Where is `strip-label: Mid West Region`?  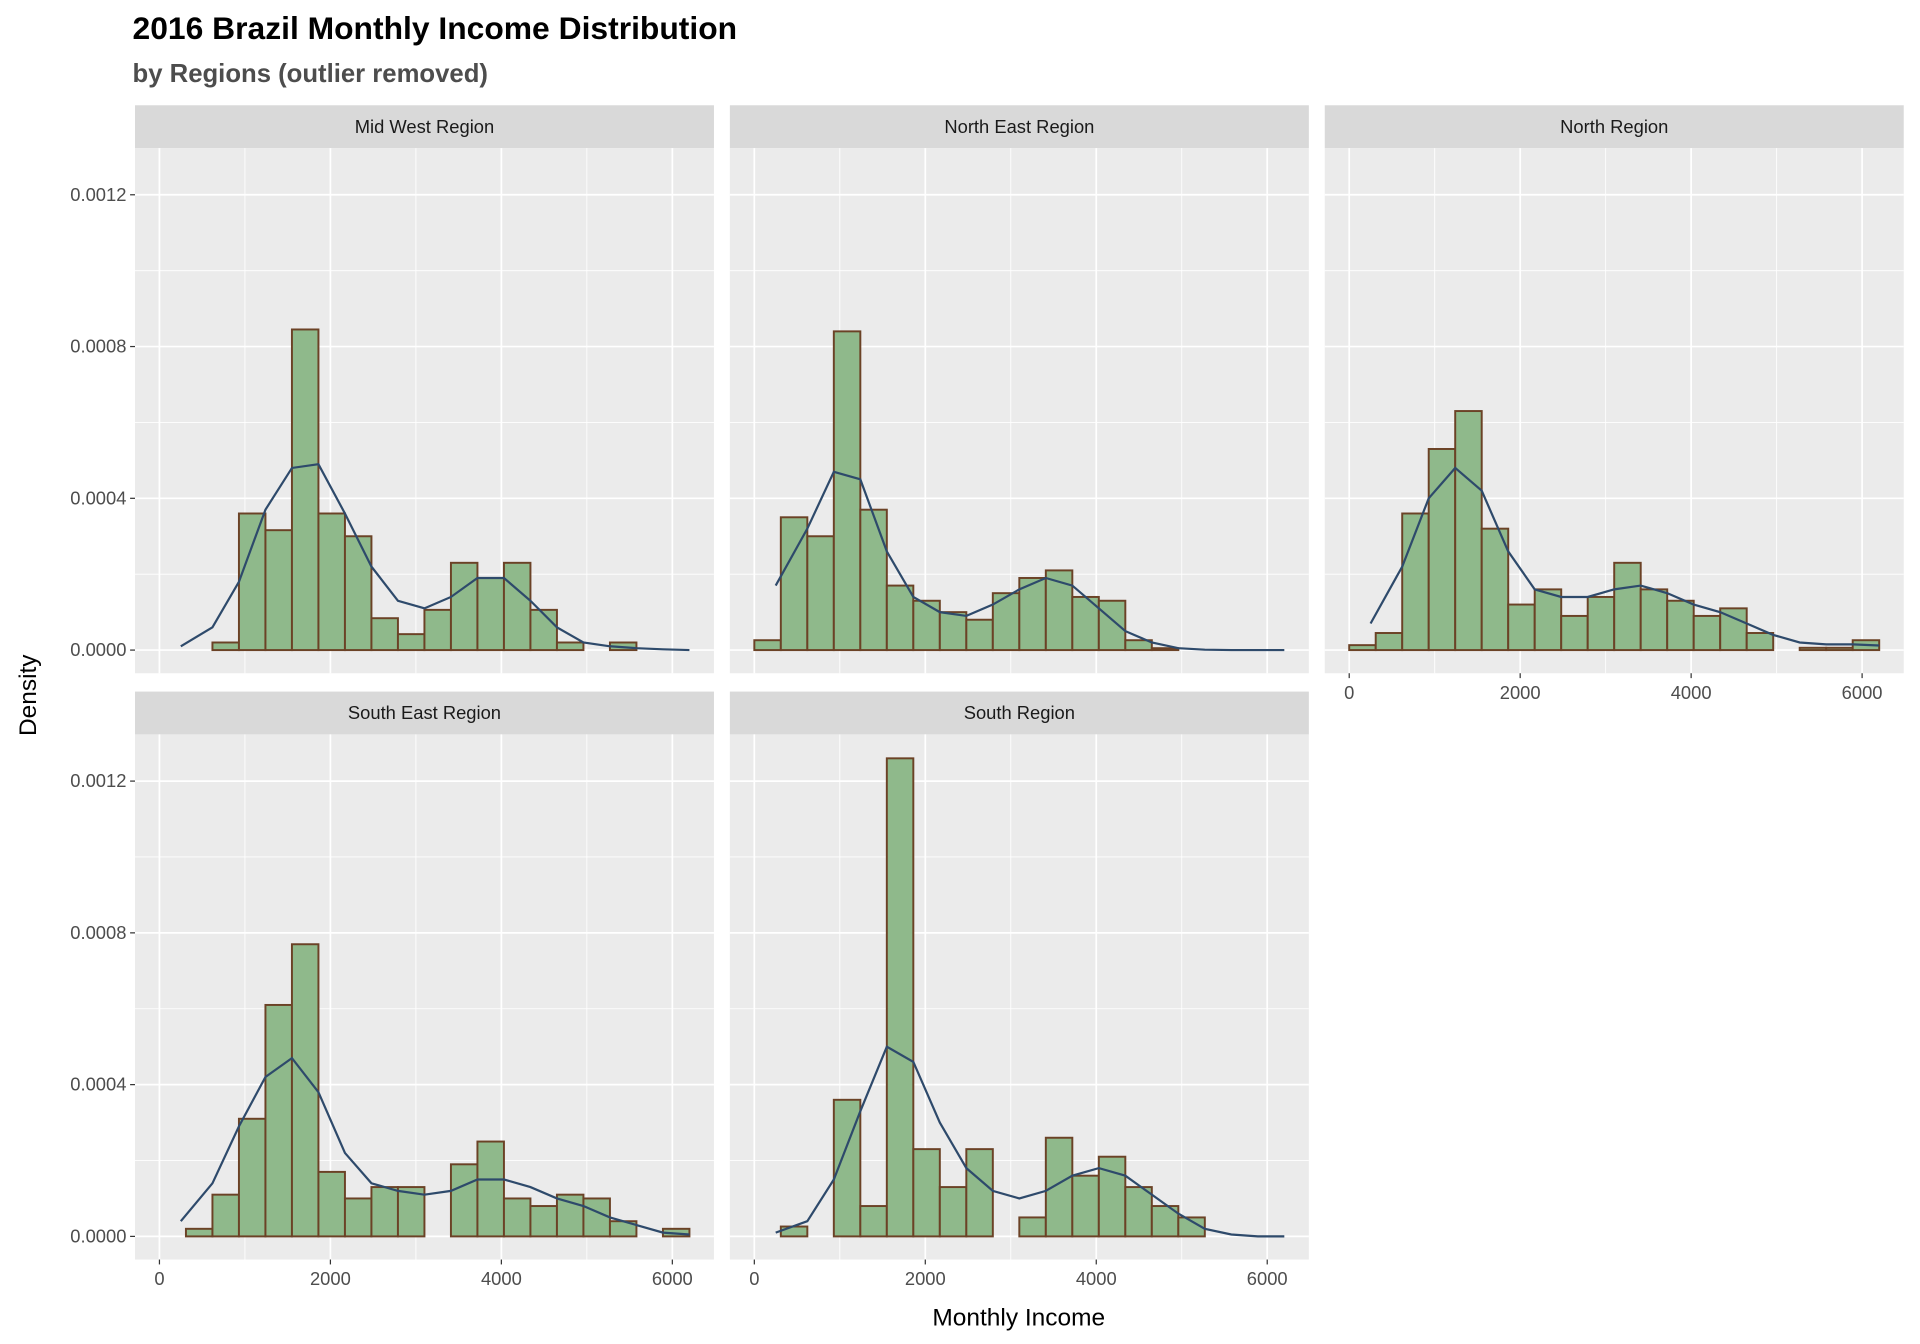
strip-label: Mid West Region is located at coordinates (424, 126).